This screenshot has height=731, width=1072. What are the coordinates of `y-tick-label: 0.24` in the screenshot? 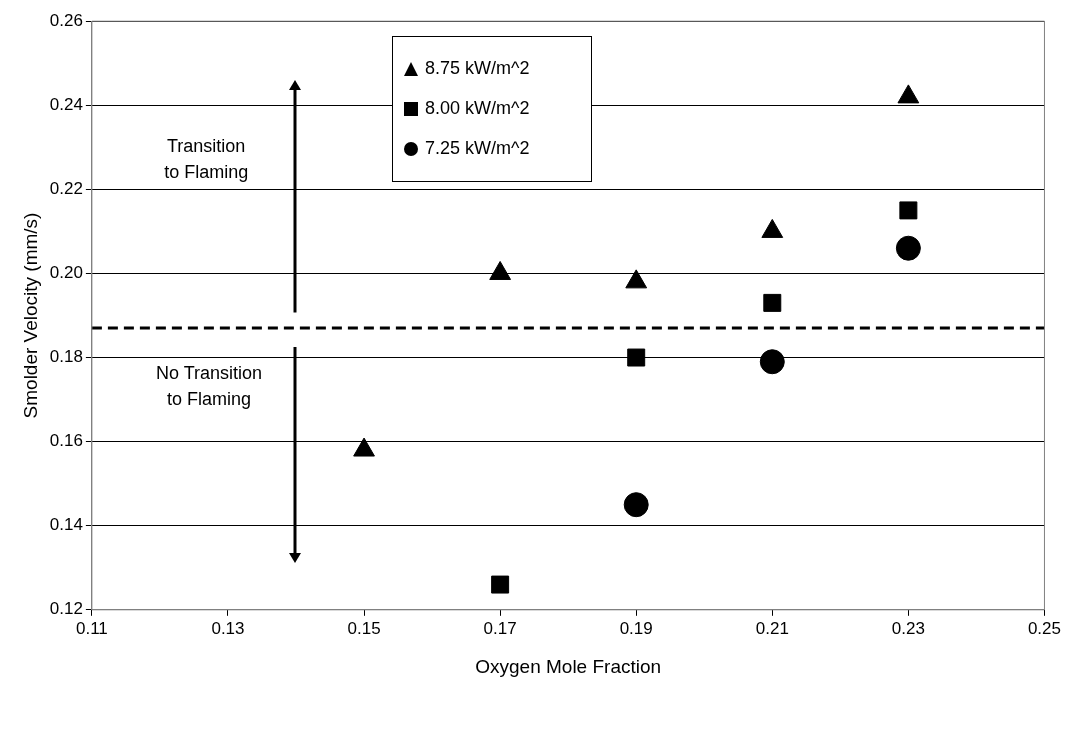 It's located at (66, 104).